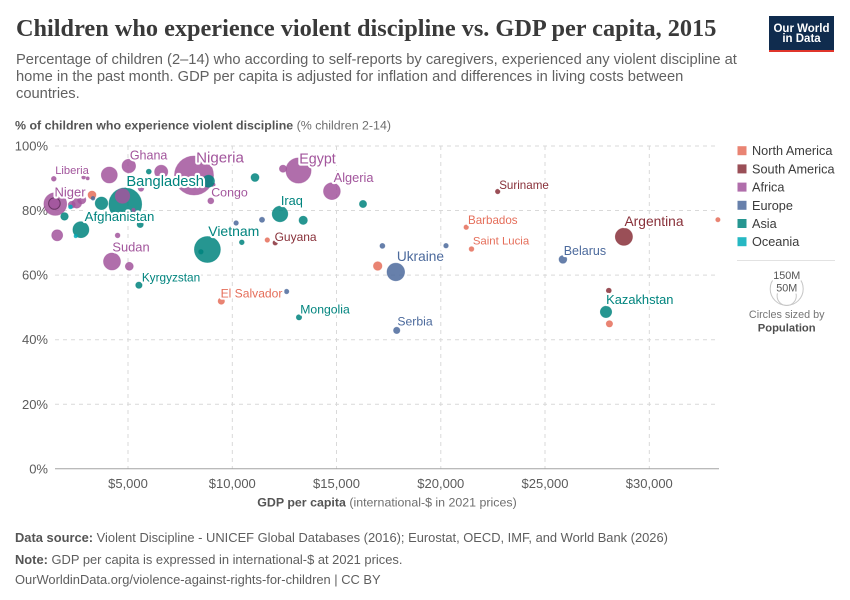 The width and height of the screenshot is (850, 600). What do you see at coordinates (493, 220) in the screenshot?
I see `svg-text: Barbados` at bounding box center [493, 220].